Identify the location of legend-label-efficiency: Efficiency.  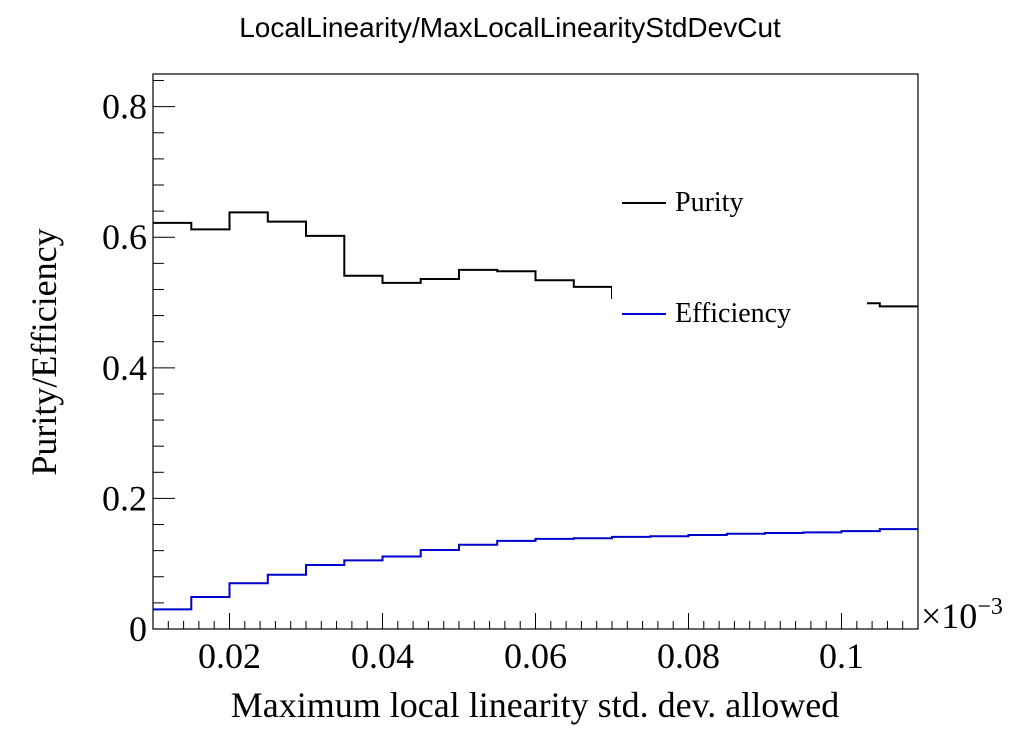
(733, 313).